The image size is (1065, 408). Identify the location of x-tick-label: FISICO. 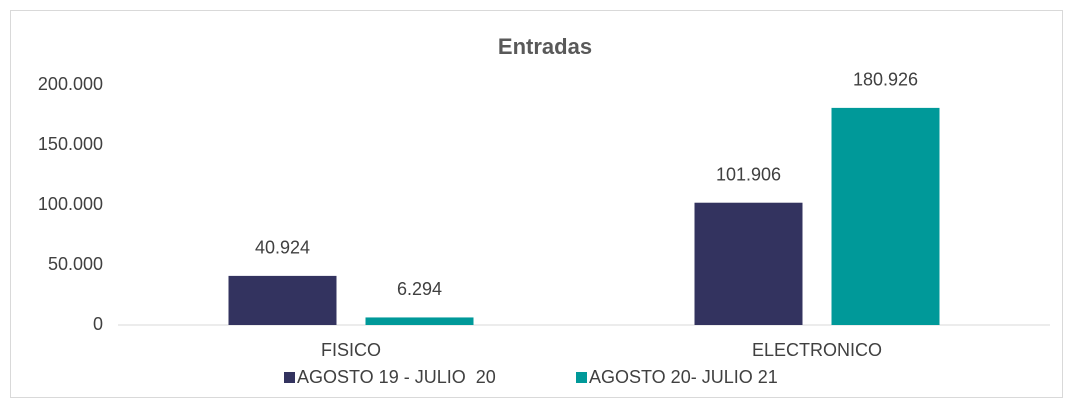
(351, 350).